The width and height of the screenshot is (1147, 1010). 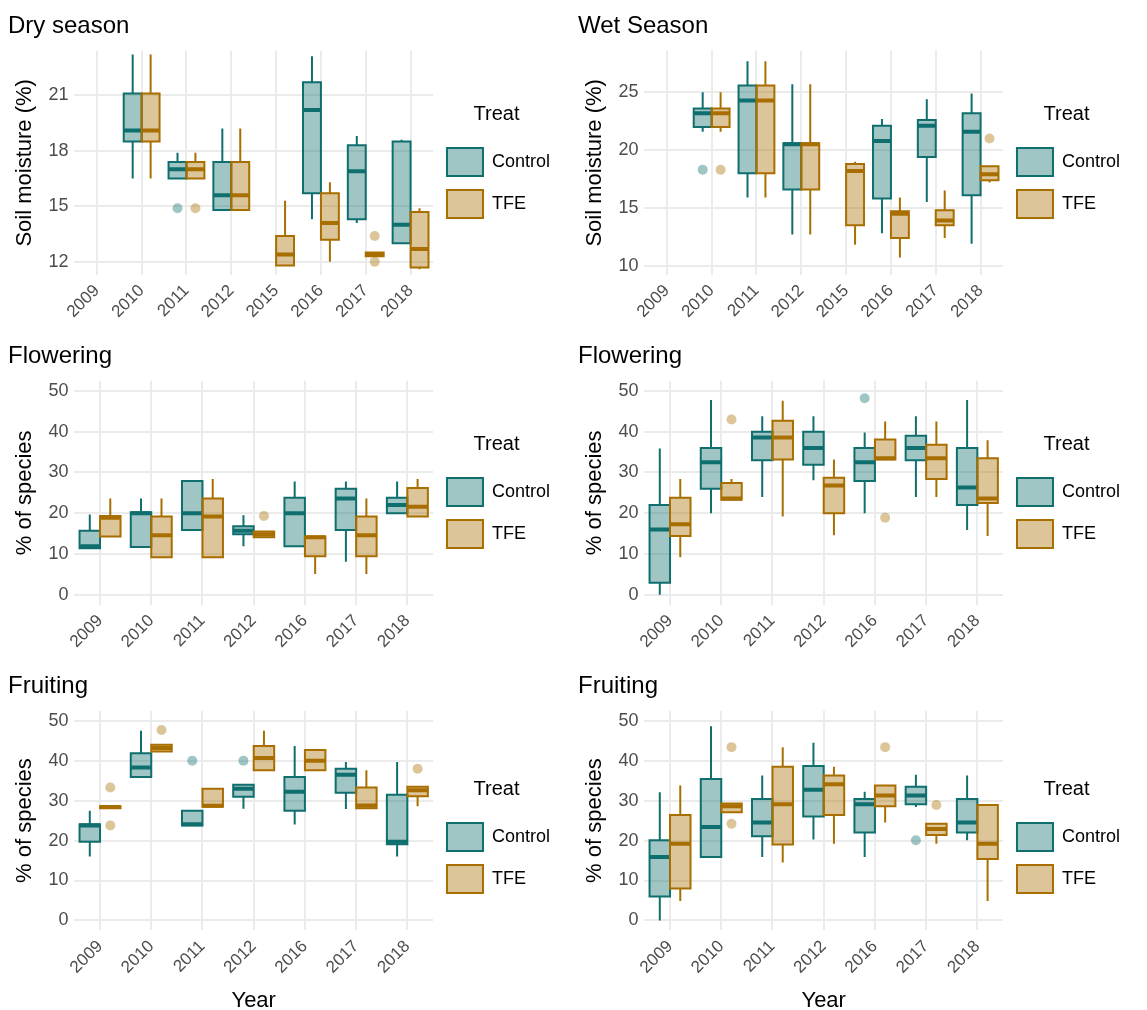 I want to click on y-tick-label: 12, so click(x=58, y=260).